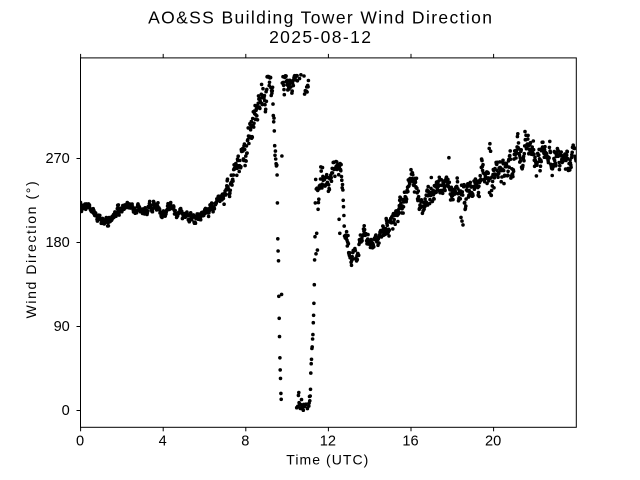 Image resolution: width=640 pixels, height=480 pixels. What do you see at coordinates (245, 441) in the screenshot?
I see `svg-text: 8` at bounding box center [245, 441].